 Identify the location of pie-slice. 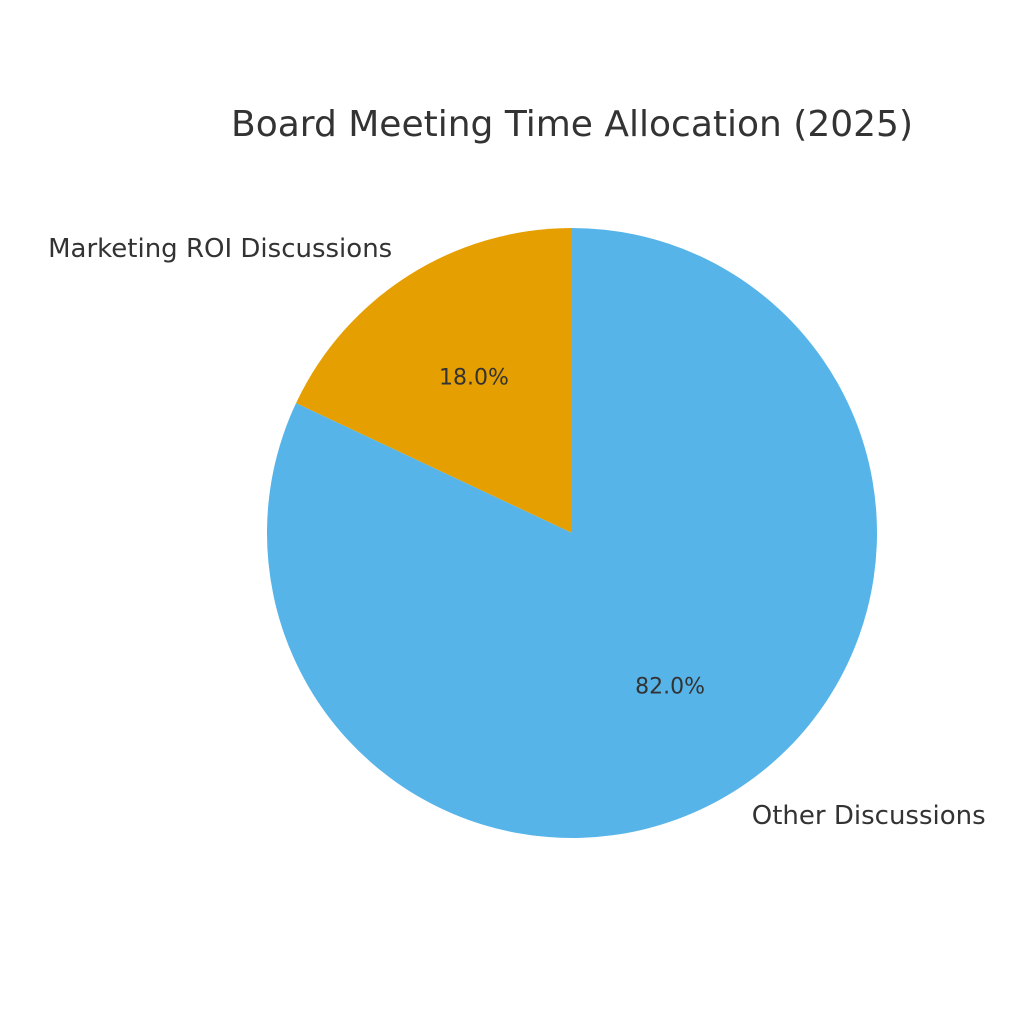
(434, 380).